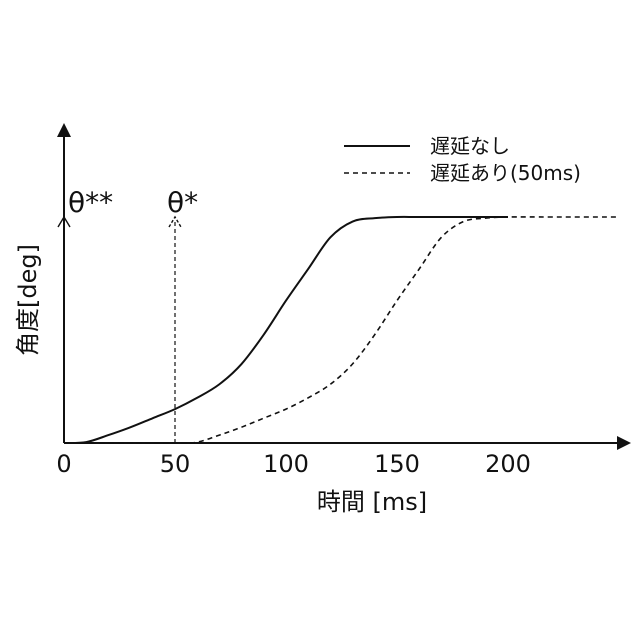 This screenshot has width=640, height=640. What do you see at coordinates (63, 464) in the screenshot?
I see `x-tick-label-0: 0` at bounding box center [63, 464].